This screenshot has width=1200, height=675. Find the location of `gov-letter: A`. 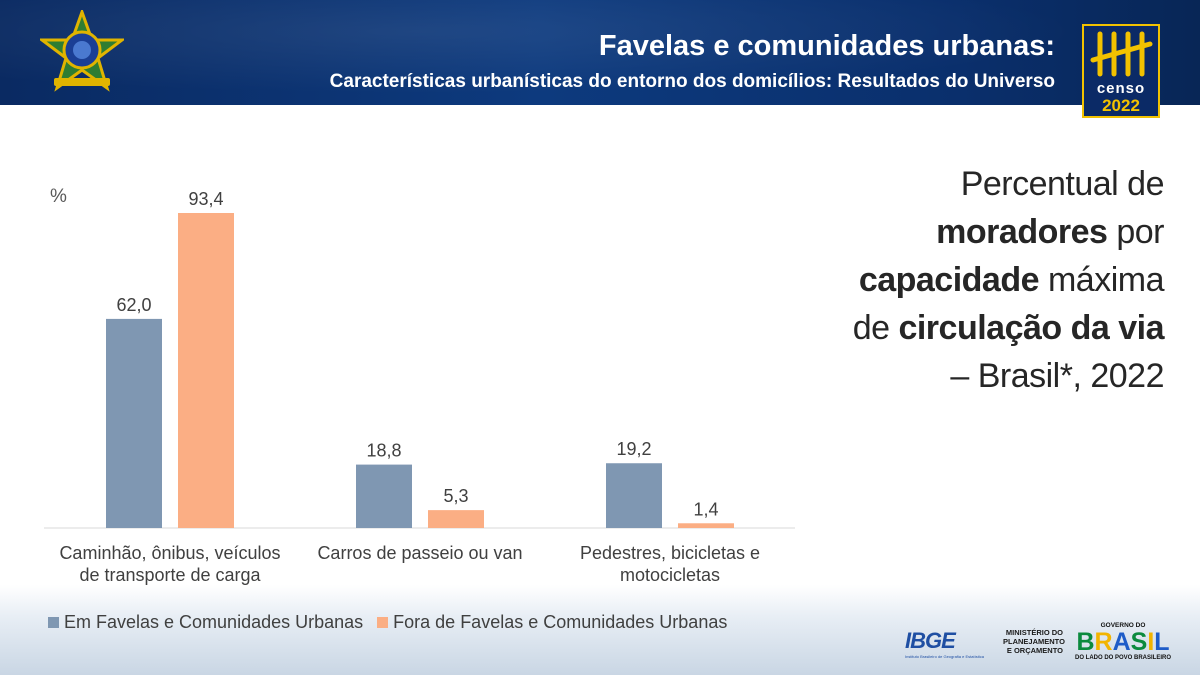

gov-letter: A is located at coordinates (1121, 642).